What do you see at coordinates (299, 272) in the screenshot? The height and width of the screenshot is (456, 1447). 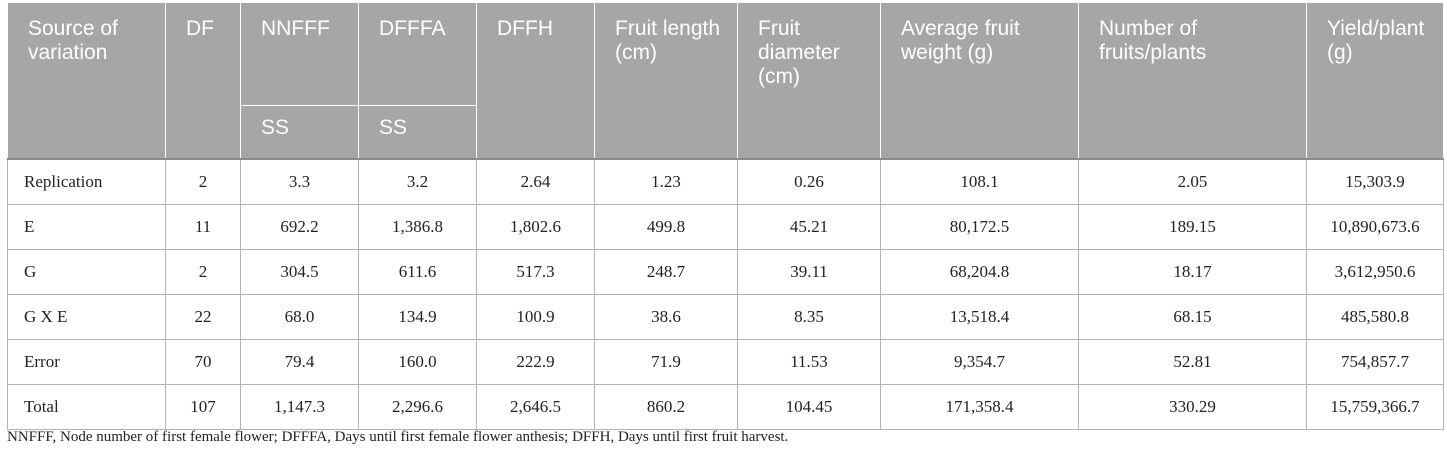 I see `cell-nnfff: 304.5` at bounding box center [299, 272].